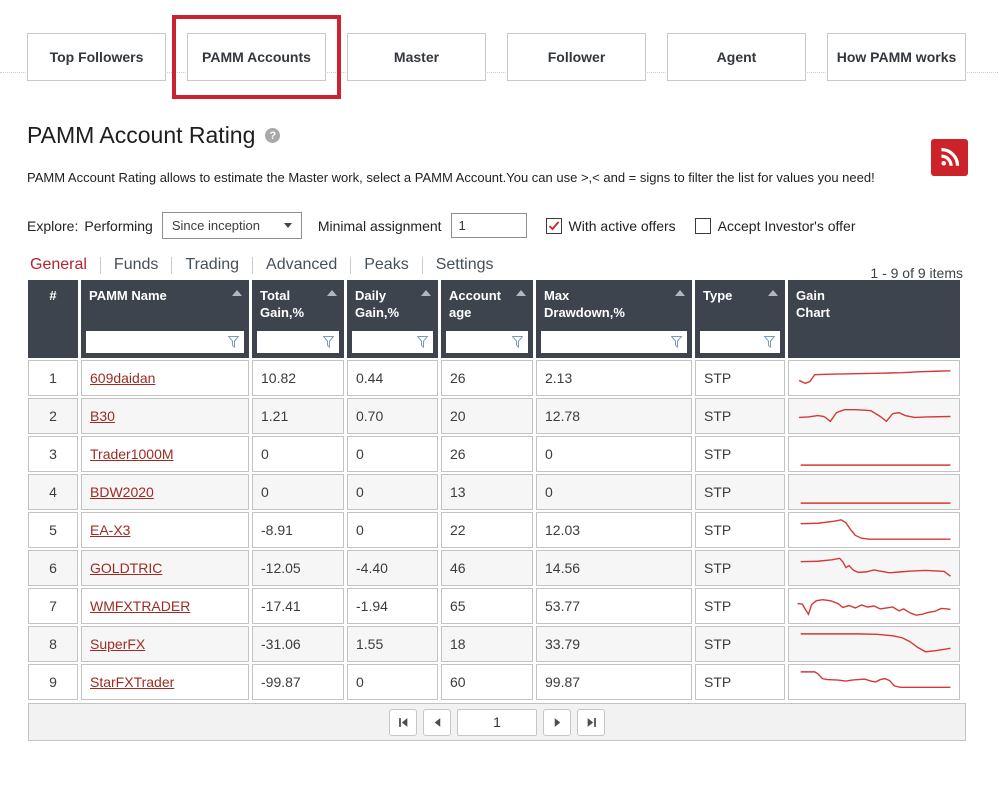 The width and height of the screenshot is (998, 788). I want to click on pamm-account-link: BDW2020, so click(122, 492).